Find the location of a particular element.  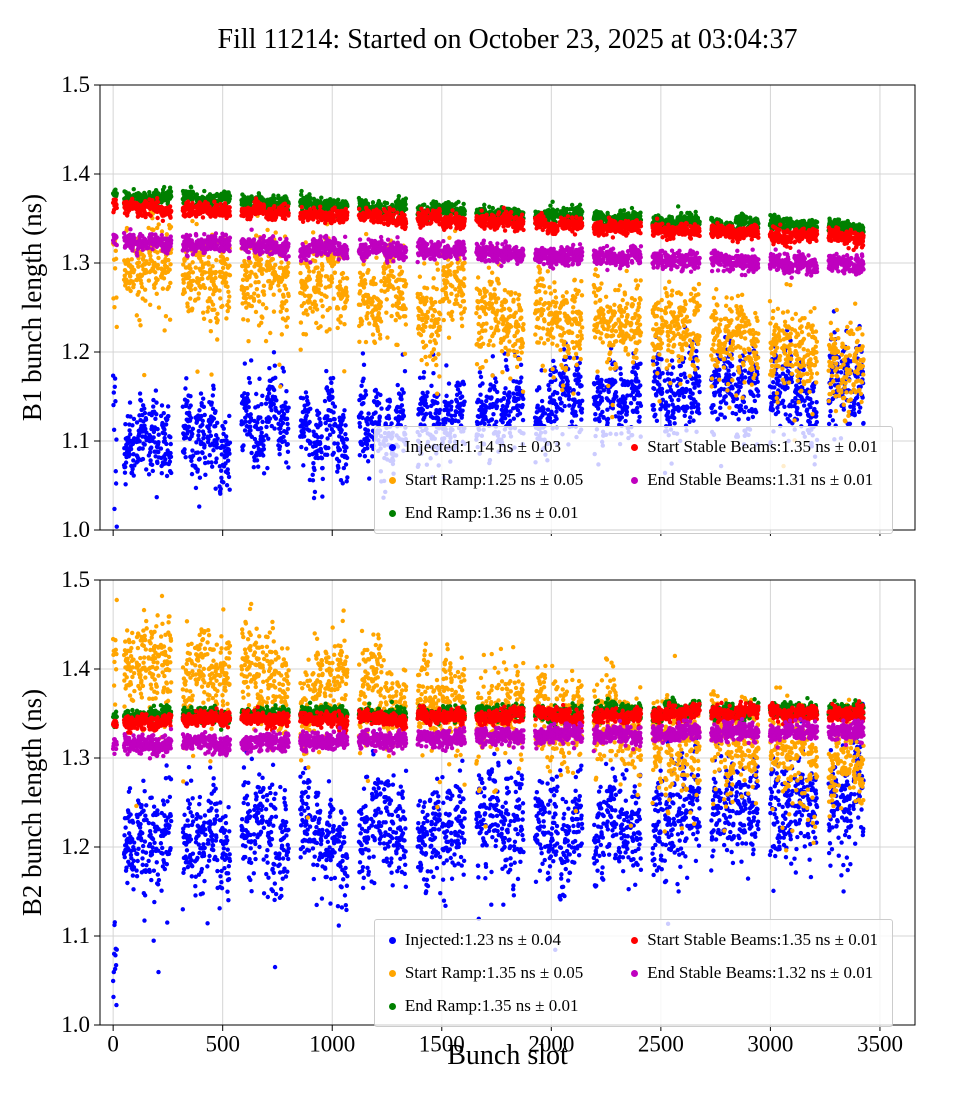

legend-item-end-ramp: End Ramp:1.35 ns ± 0.01 is located at coordinates (485, 1006).